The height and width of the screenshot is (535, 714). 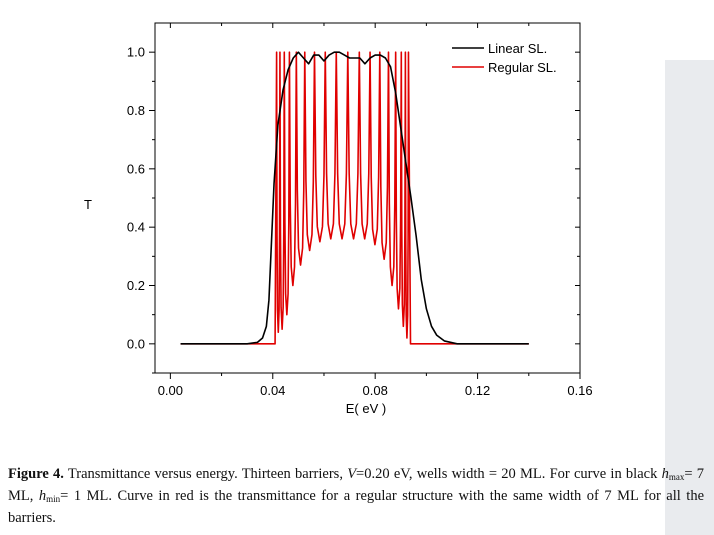 What do you see at coordinates (579, 390) in the screenshot?
I see `x-tick-label: 0.16` at bounding box center [579, 390].